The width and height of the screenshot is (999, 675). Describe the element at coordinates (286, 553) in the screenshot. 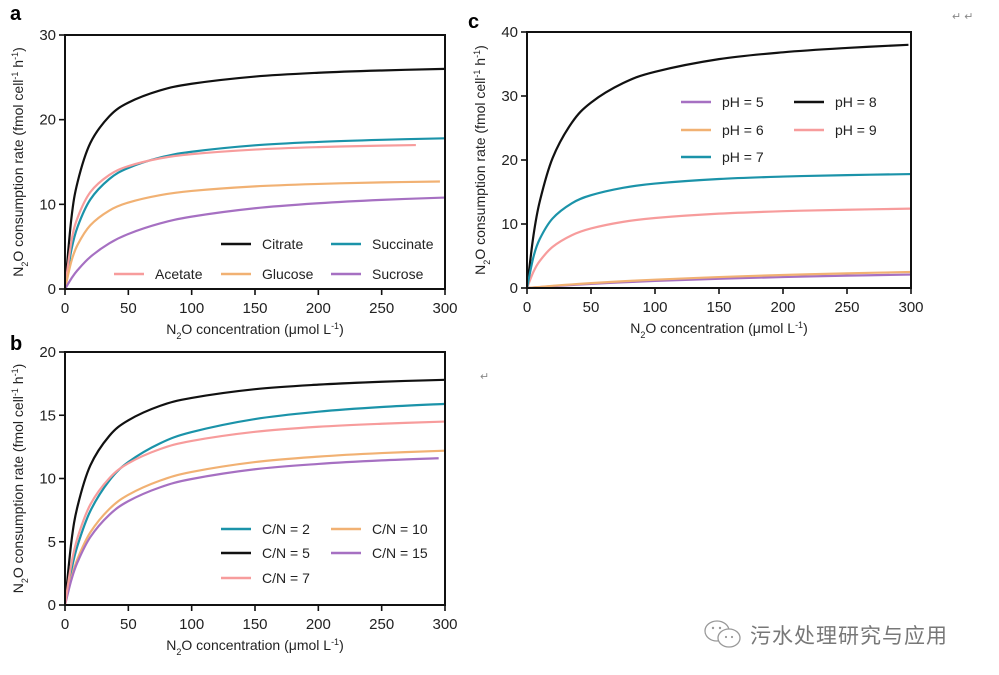

I see `legend-label: C/N = 5` at that location.